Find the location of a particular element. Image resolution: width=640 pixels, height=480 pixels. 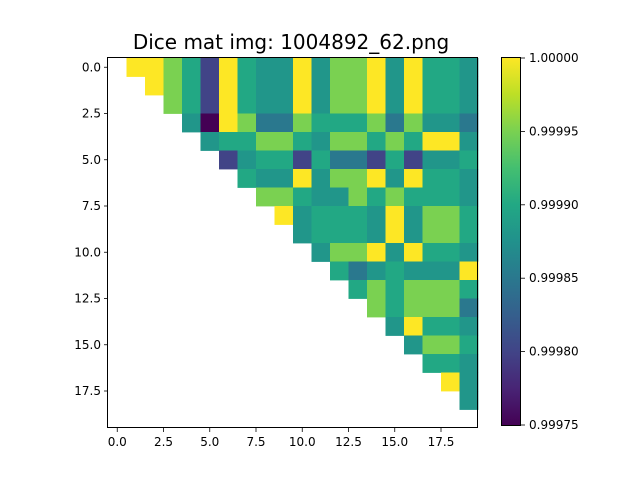

x-tick-label: 5.0 is located at coordinates (209, 442).